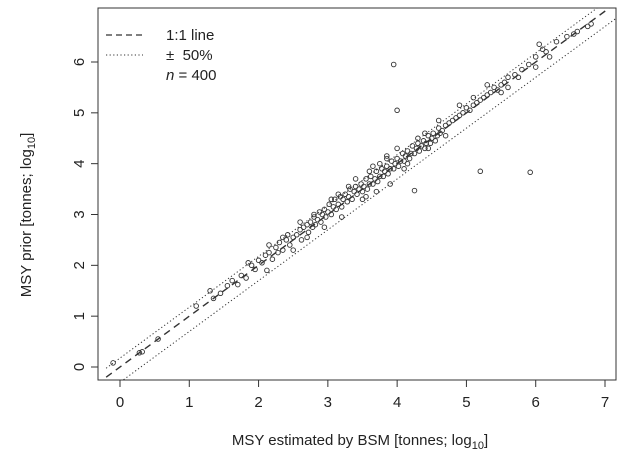  Describe the element at coordinates (170, 75) in the screenshot. I see `legend-n-italic: n` at that location.